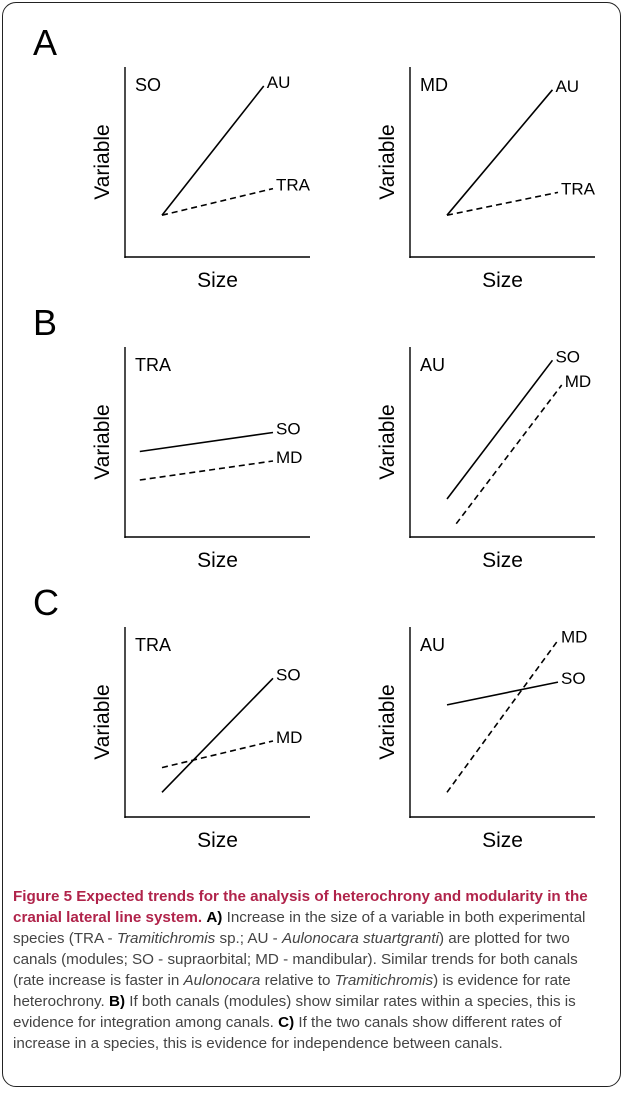 The height and width of the screenshot is (1093, 627). Describe the element at coordinates (292, 991) in the screenshot. I see `caption-a-text-5: ) is evidence for rate heterochrony.` at that location.